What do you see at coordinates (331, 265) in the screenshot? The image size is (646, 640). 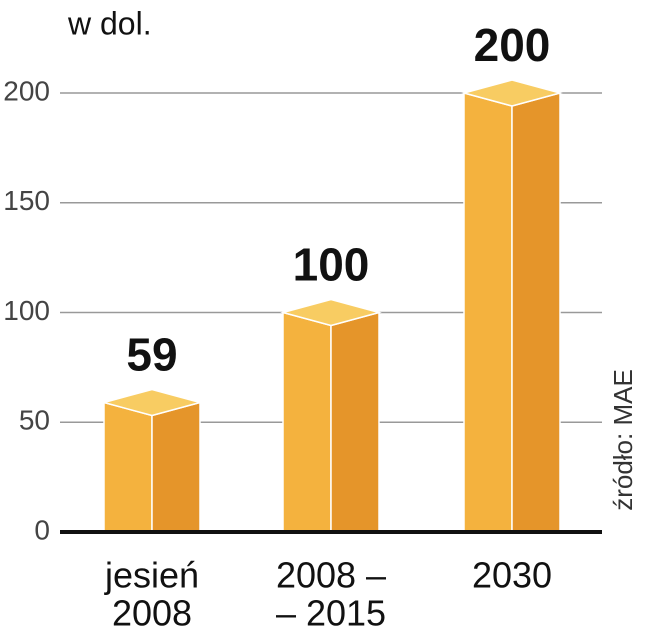 I see `value-label: 100` at bounding box center [331, 265].